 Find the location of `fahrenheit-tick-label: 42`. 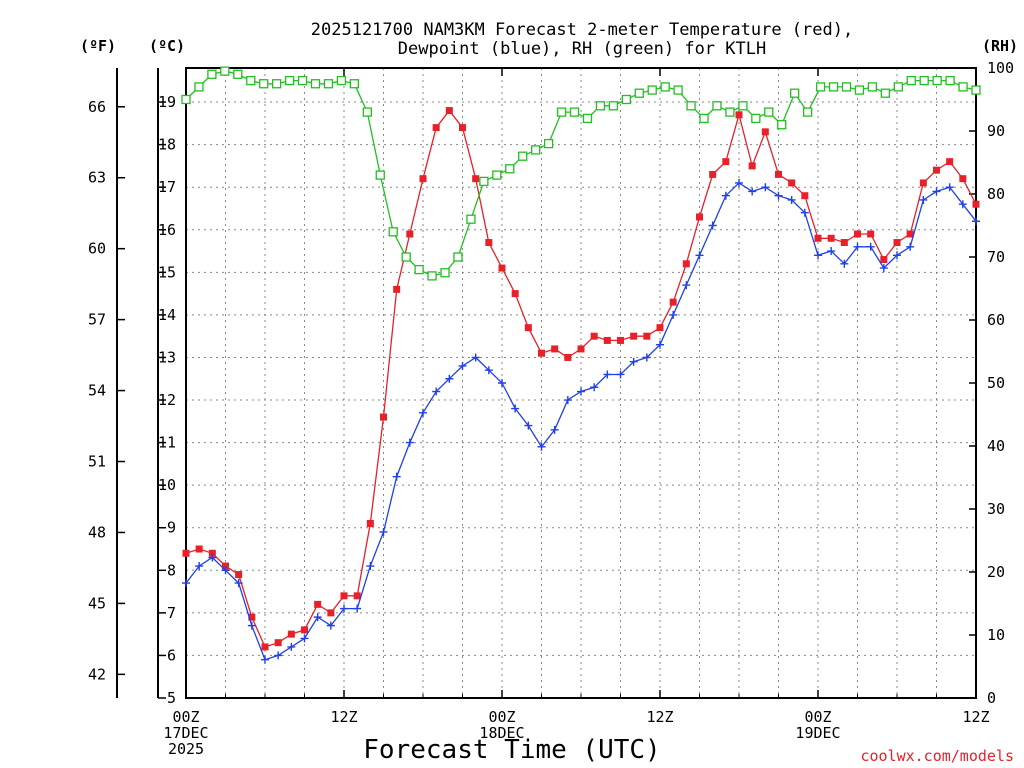

fahrenheit-tick-label: 42 is located at coordinates (97, 674).